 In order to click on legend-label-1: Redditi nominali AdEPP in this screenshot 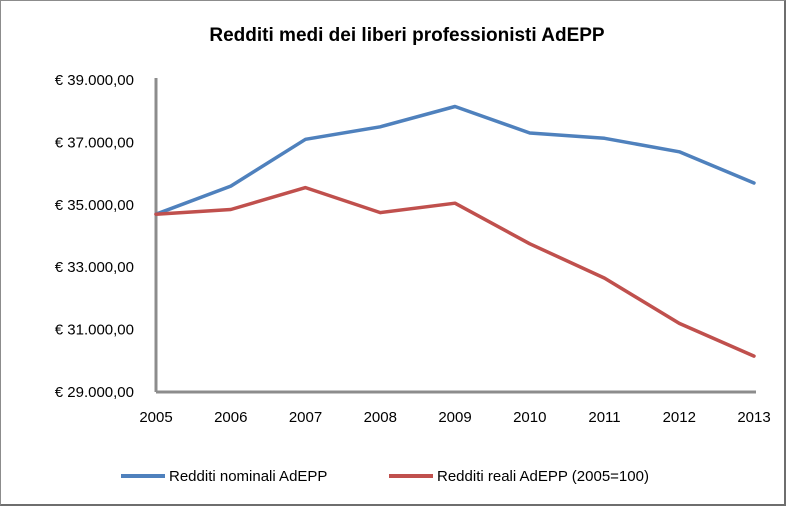, I will do `click(248, 476)`.